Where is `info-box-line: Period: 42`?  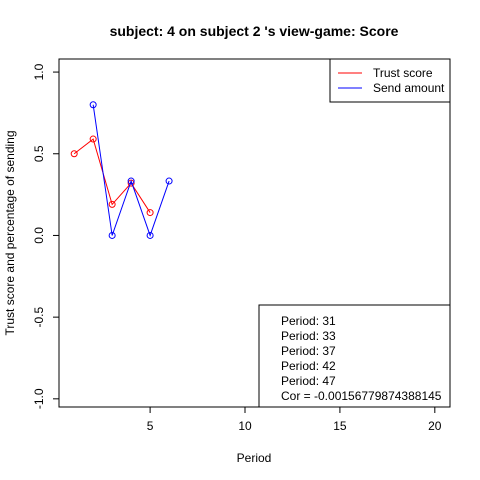 info-box-line: Period: 42 is located at coordinates (308, 366).